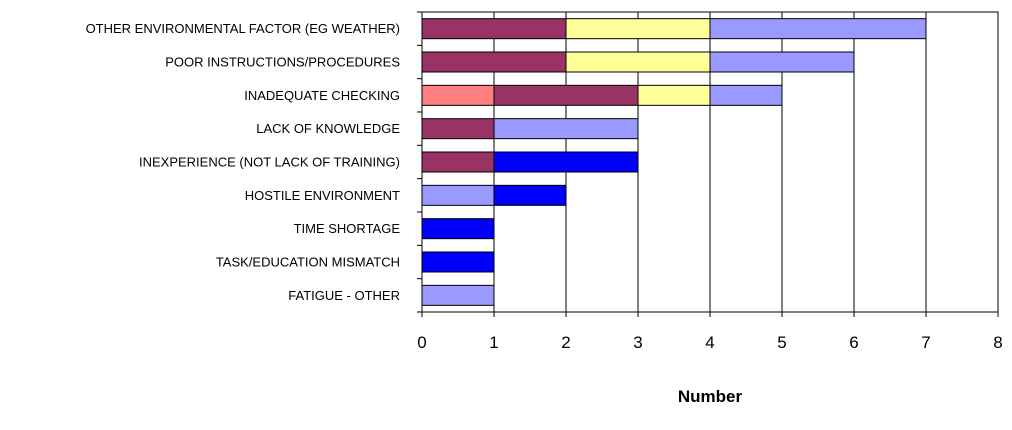  I want to click on category-label: LACK OF KNOWLEDGE, so click(328, 128).